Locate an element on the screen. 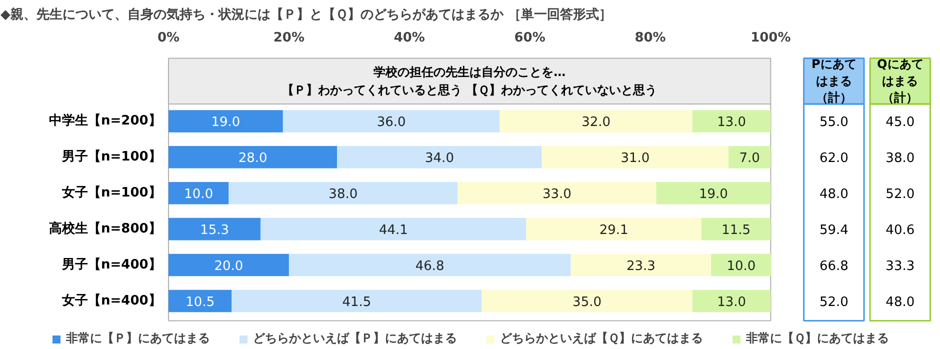  data-label: 31.0 is located at coordinates (635, 158).